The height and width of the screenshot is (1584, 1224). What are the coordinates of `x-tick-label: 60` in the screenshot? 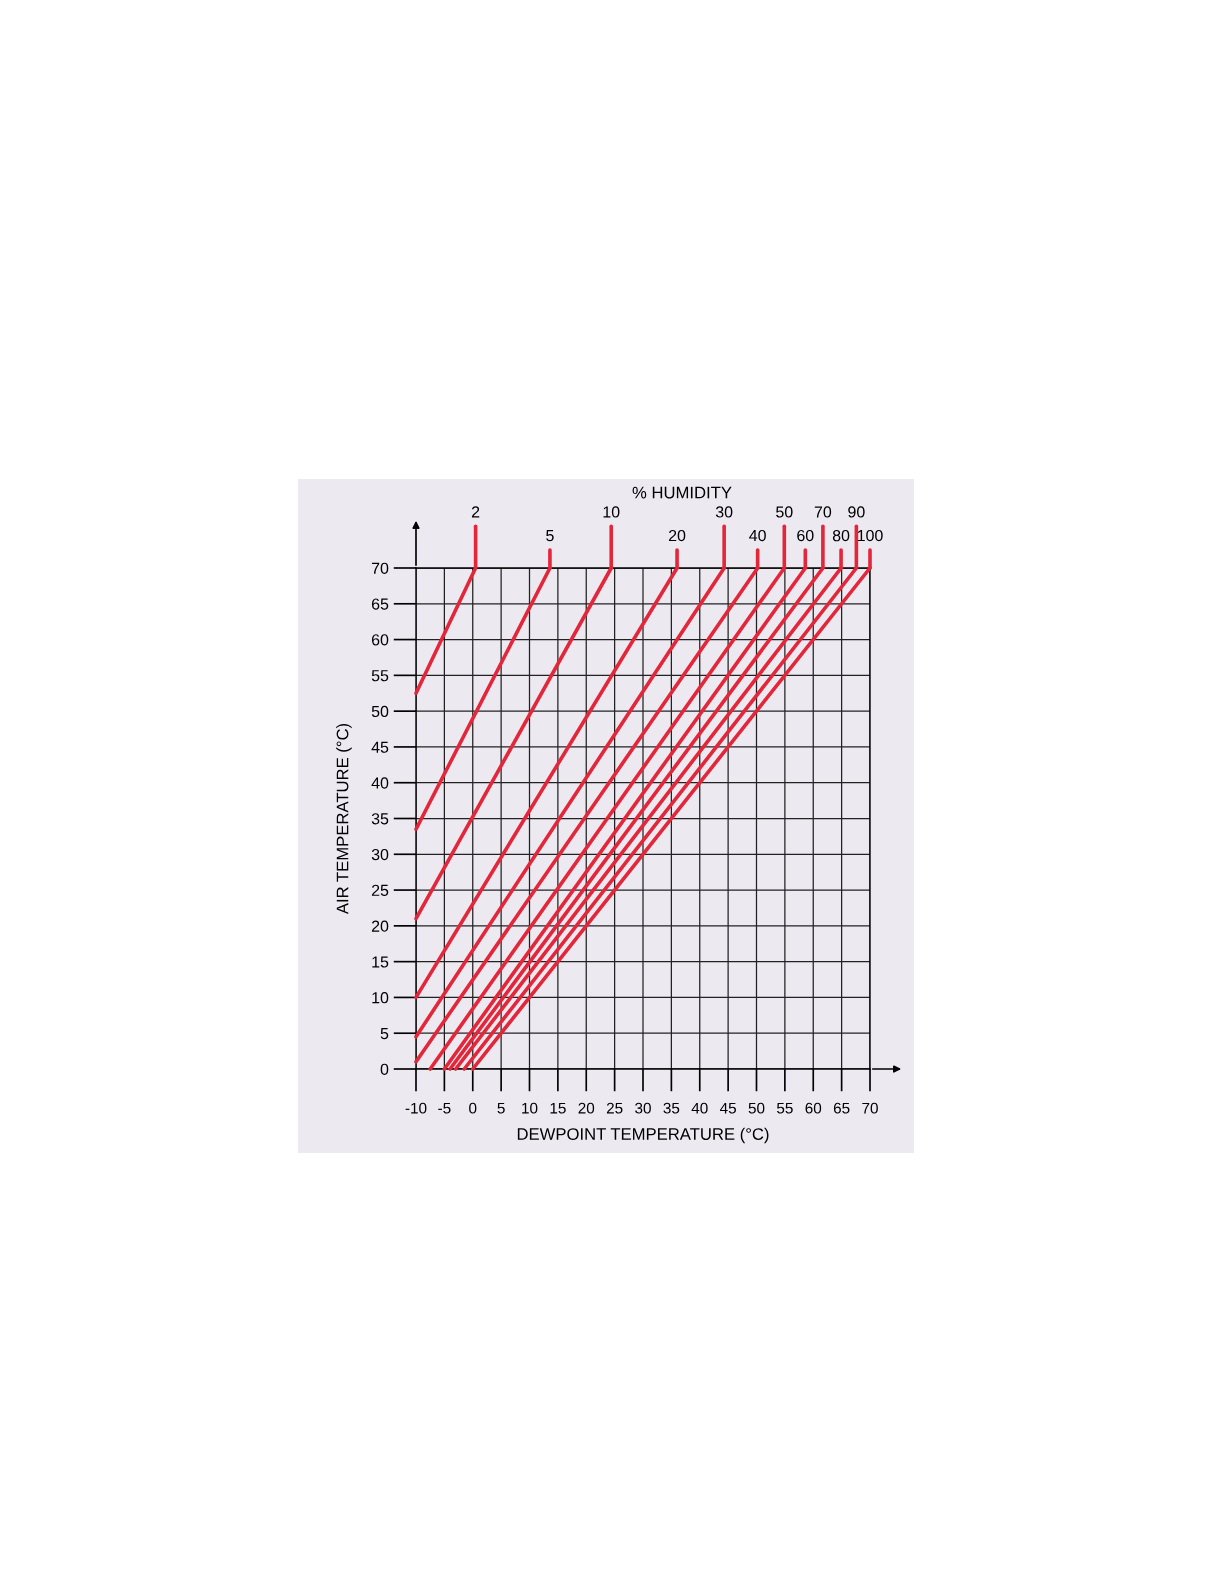 It's located at (813, 1108).